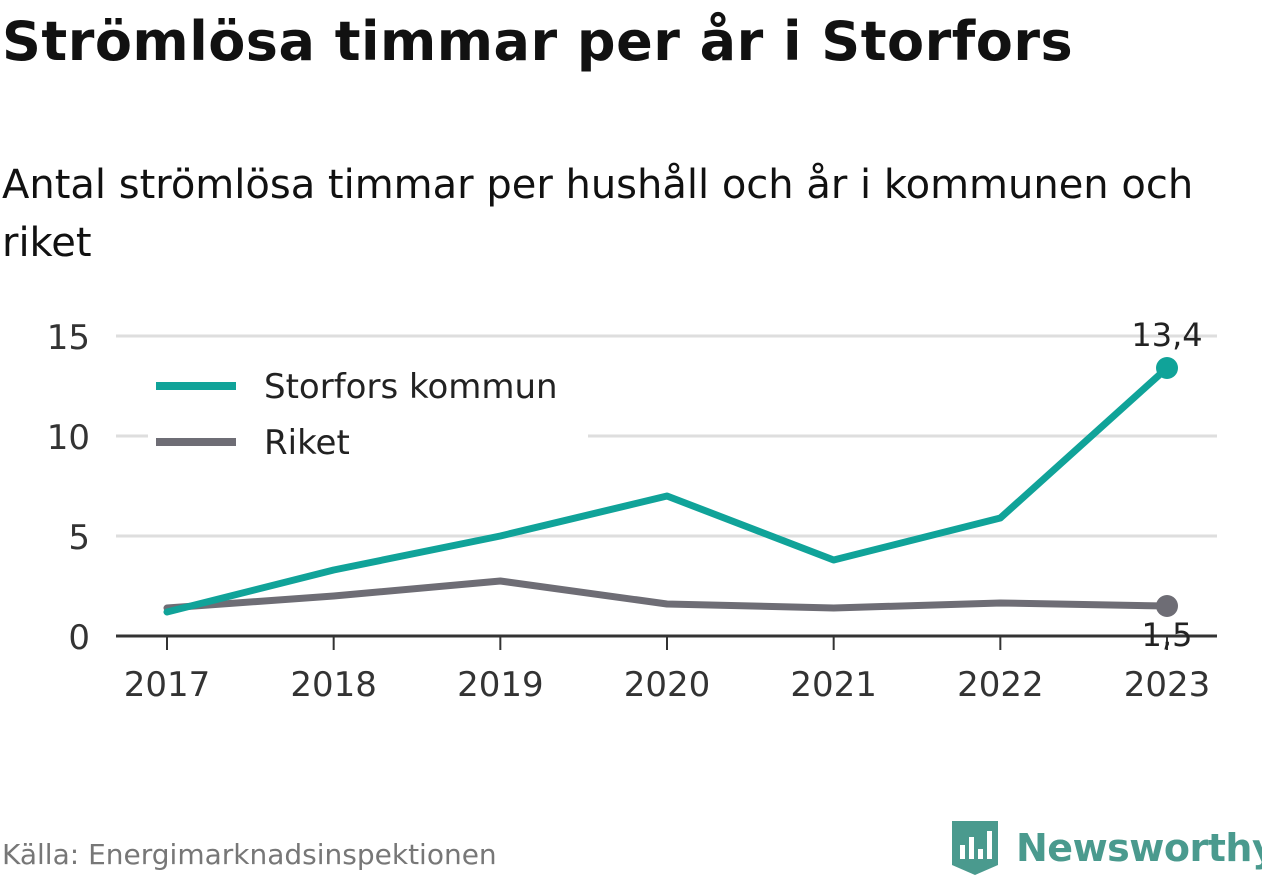 Image resolution: width=1262 pixels, height=879 pixels. Describe the element at coordinates (1166, 335) in the screenshot. I see `end-value-label: 13,4` at that location.